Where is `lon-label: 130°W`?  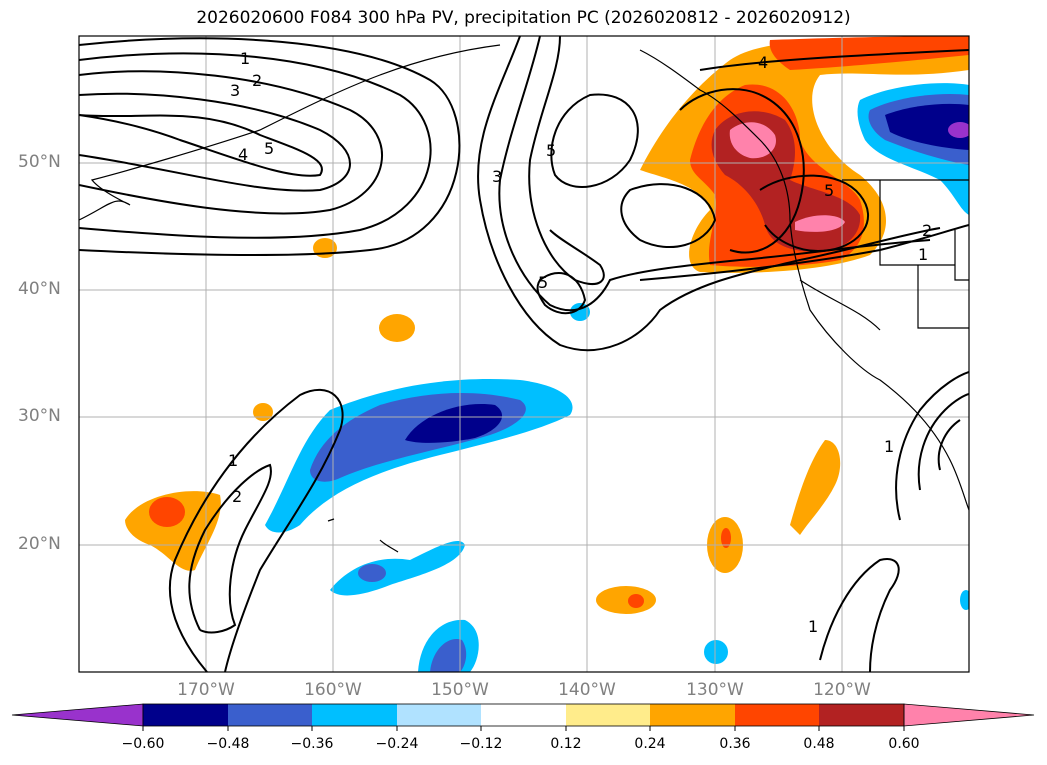
lon-label: 130°W is located at coordinates (715, 690).